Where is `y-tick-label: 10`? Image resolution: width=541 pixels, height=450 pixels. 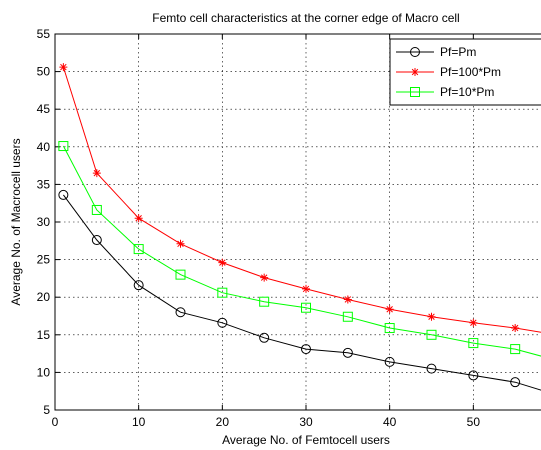
y-tick-label: 10 is located at coordinates (44, 372).